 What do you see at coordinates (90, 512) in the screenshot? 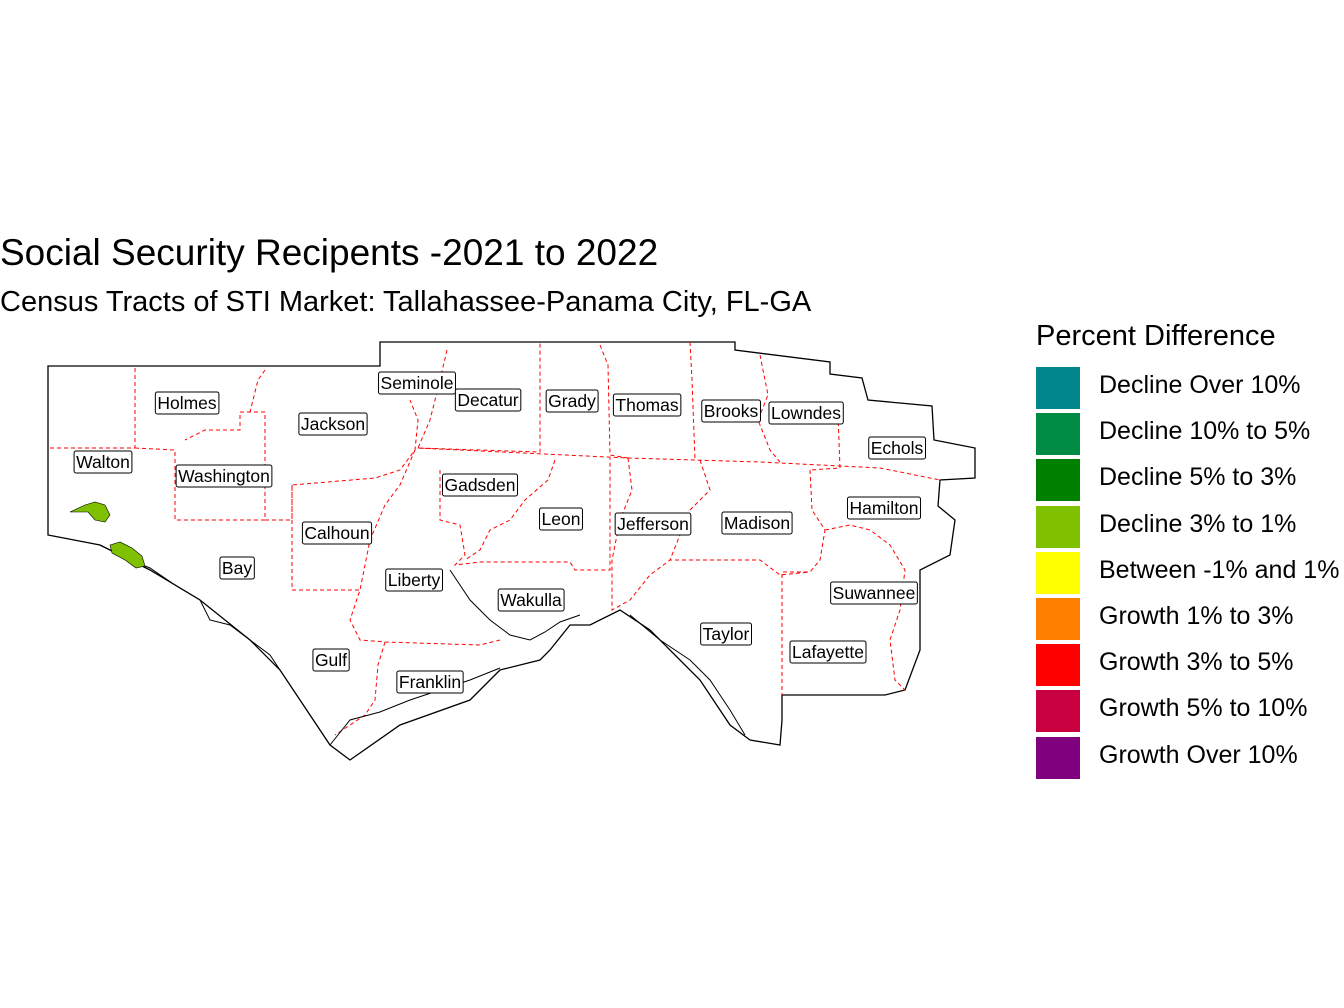
I see `tract-highlight-walton` at bounding box center [90, 512].